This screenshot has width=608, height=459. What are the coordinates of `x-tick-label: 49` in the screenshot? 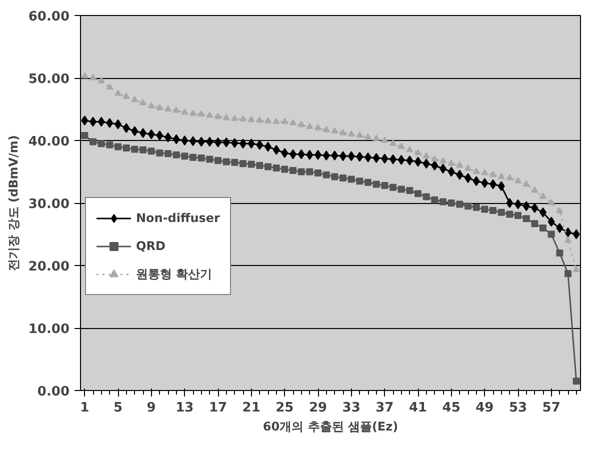 It's located at (485, 408).